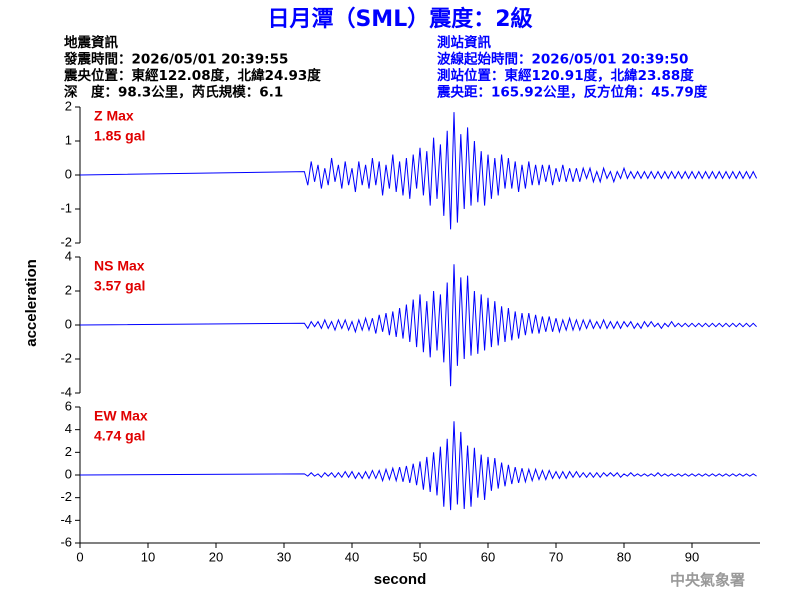 The width and height of the screenshot is (800, 600). What do you see at coordinates (400, 579) in the screenshot?
I see `x-axis-label: second` at bounding box center [400, 579].